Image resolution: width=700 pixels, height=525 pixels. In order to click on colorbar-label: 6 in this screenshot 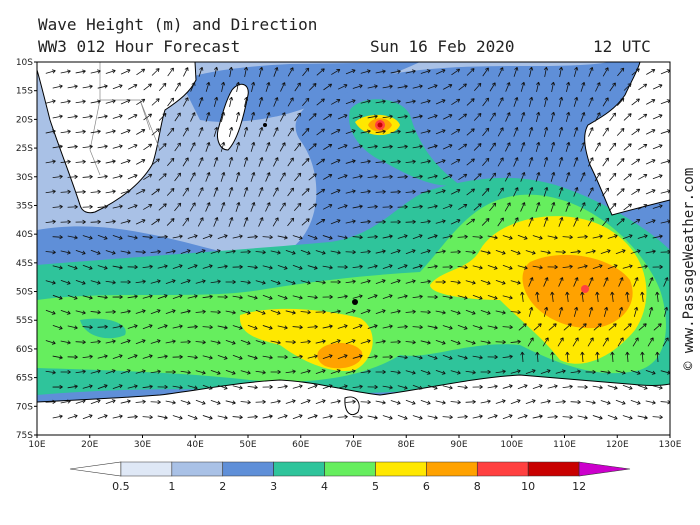, I will do `click(426, 486)`.